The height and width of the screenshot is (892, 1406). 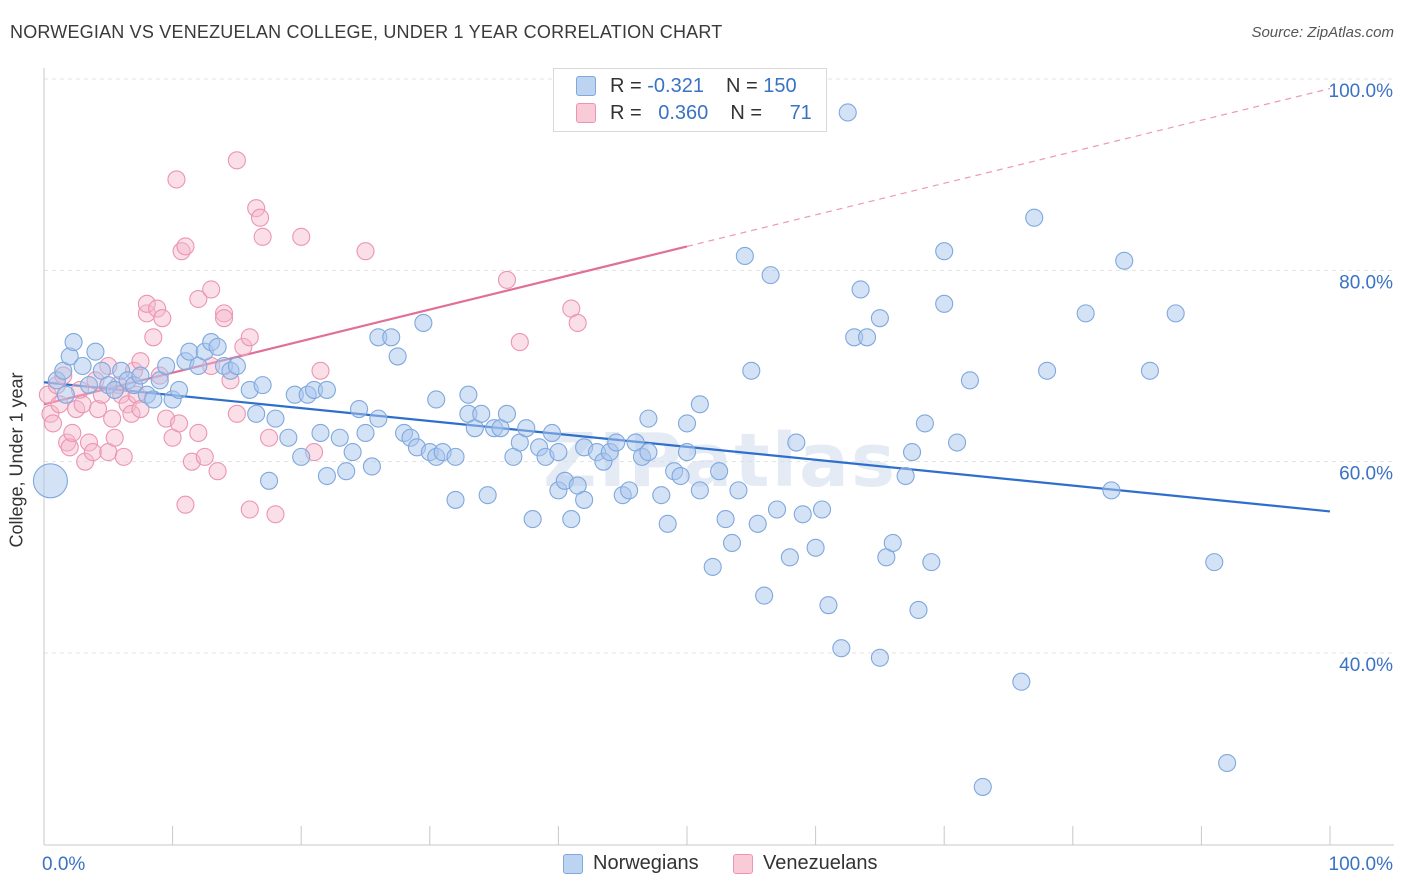 I want to click on y-tick-label: 100.0%, so click(x=1361, y=91).